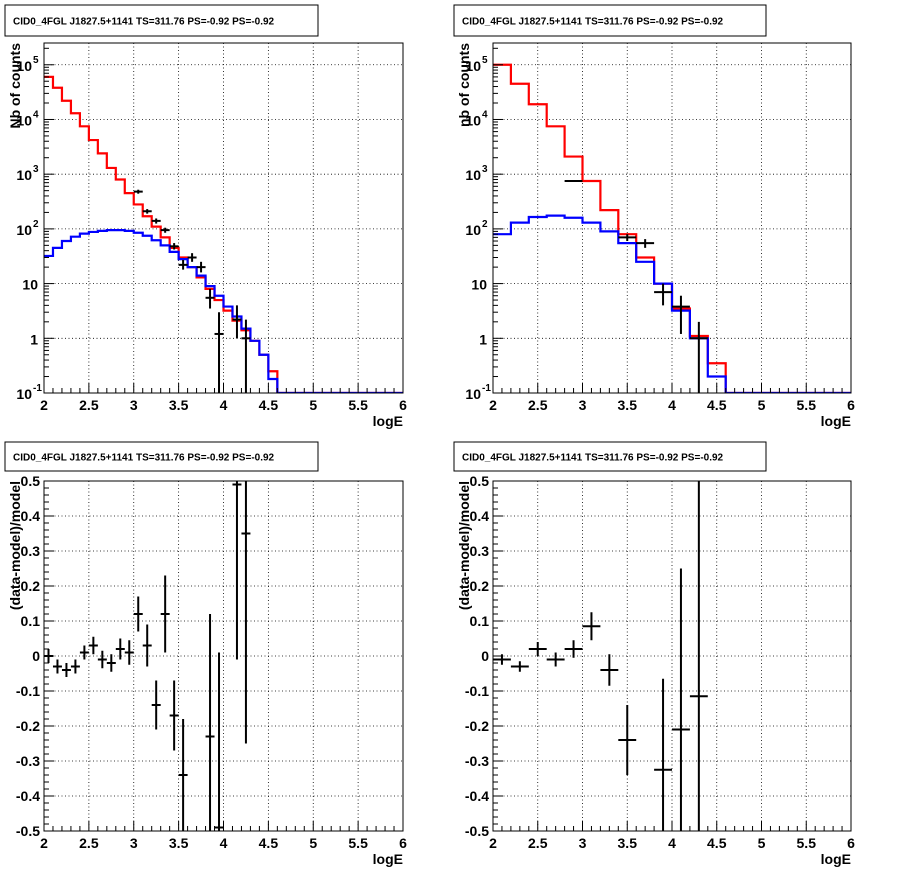 This screenshot has height=875, width=898. What do you see at coordinates (31, 481) in the screenshot?
I see `y-tick-label: 0.5` at bounding box center [31, 481].